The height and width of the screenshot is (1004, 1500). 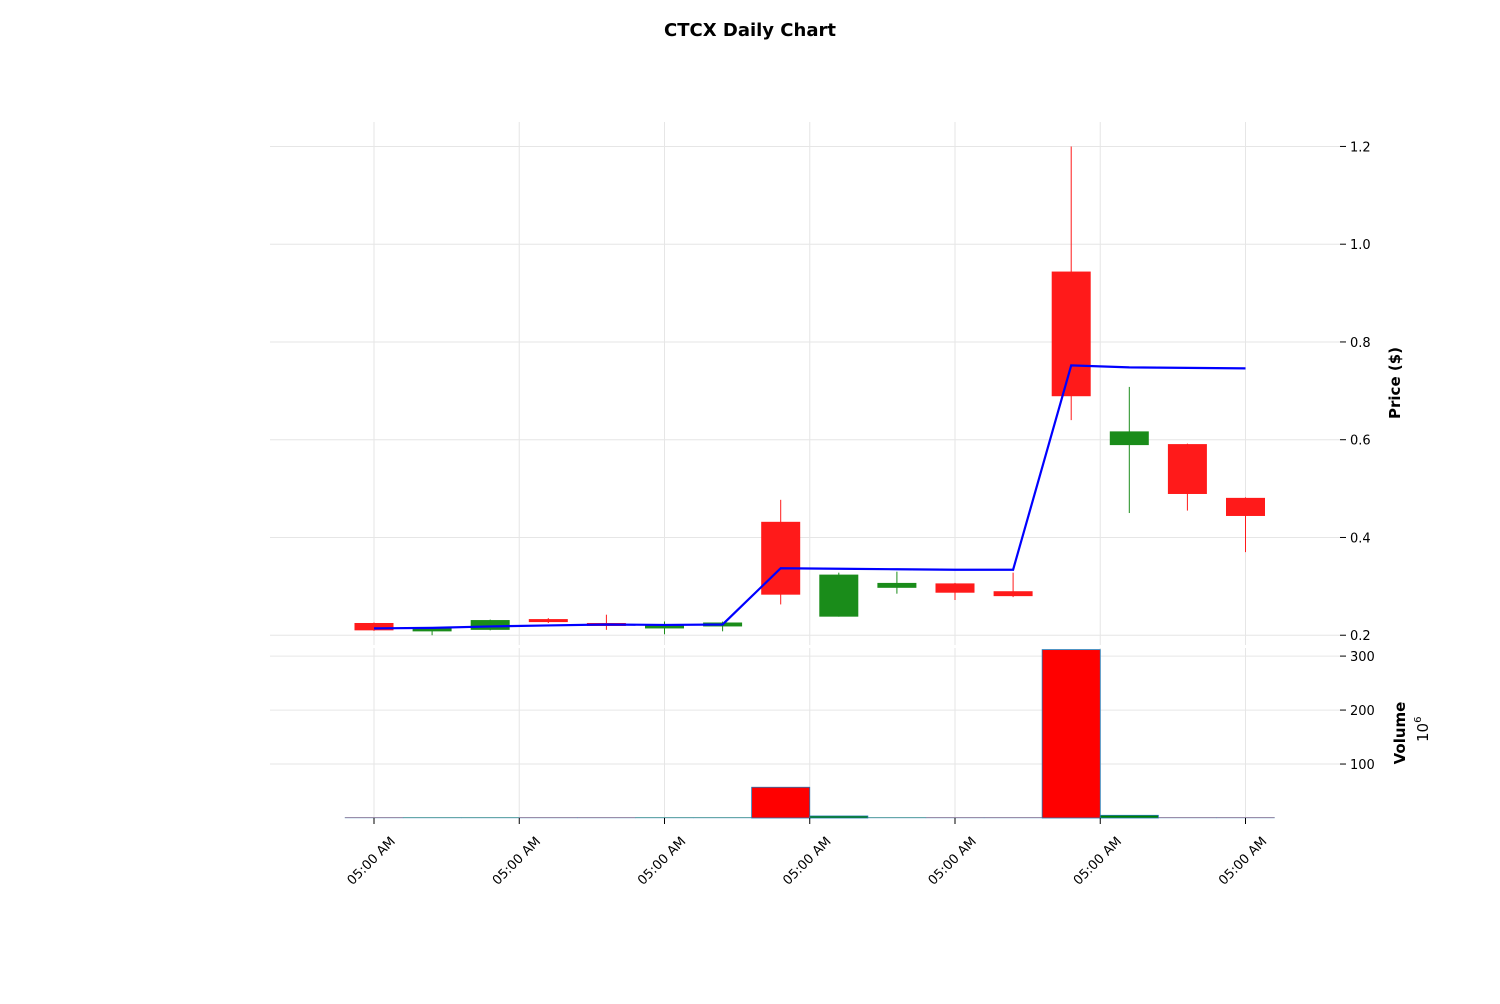 What do you see at coordinates (1362, 657) in the screenshot?
I see `volume-tick-label: 300` at bounding box center [1362, 657].